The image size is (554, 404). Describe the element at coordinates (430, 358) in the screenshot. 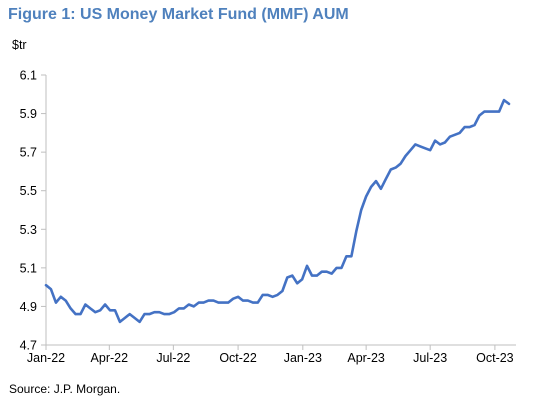

I see `x-tick-label: Jul-23` at that location.